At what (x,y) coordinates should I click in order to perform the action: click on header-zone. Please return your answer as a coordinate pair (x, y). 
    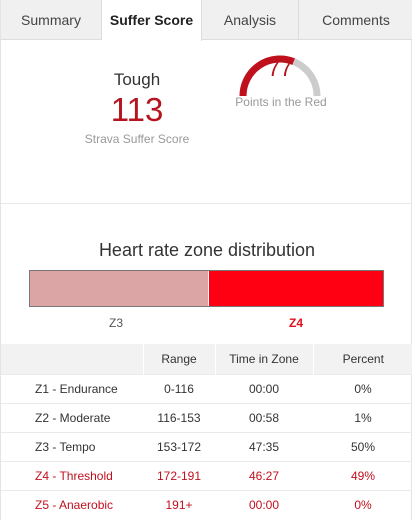
    Looking at the image, I should click on (72, 359).